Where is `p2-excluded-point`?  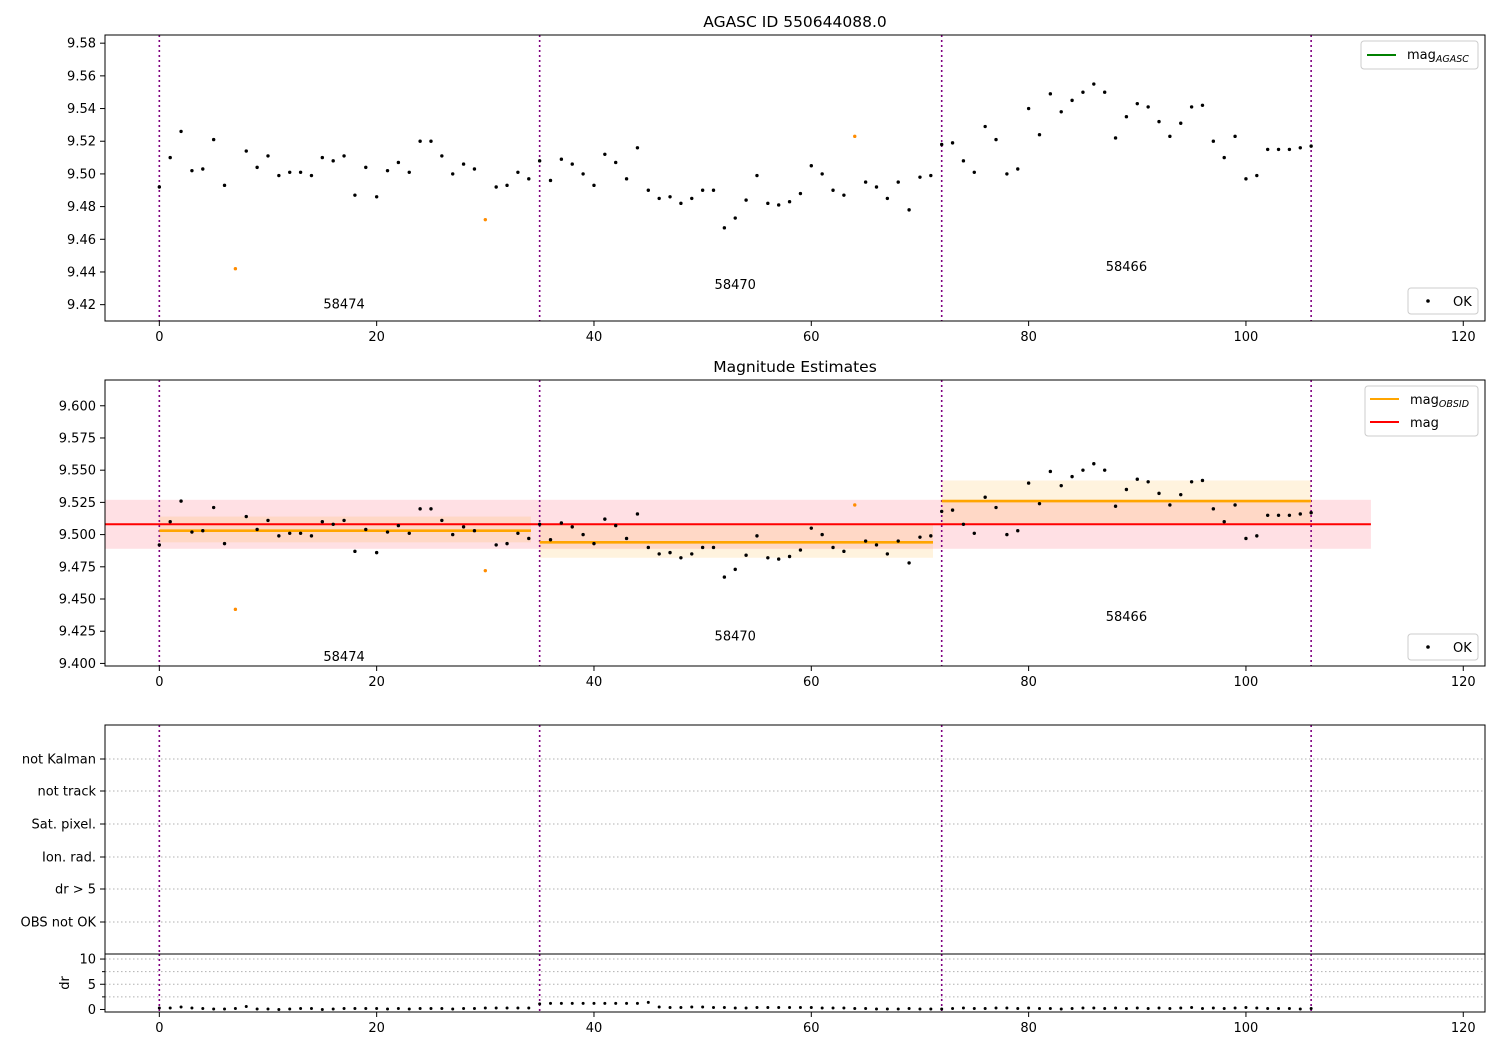
p2-excluded-point is located at coordinates (855, 505).